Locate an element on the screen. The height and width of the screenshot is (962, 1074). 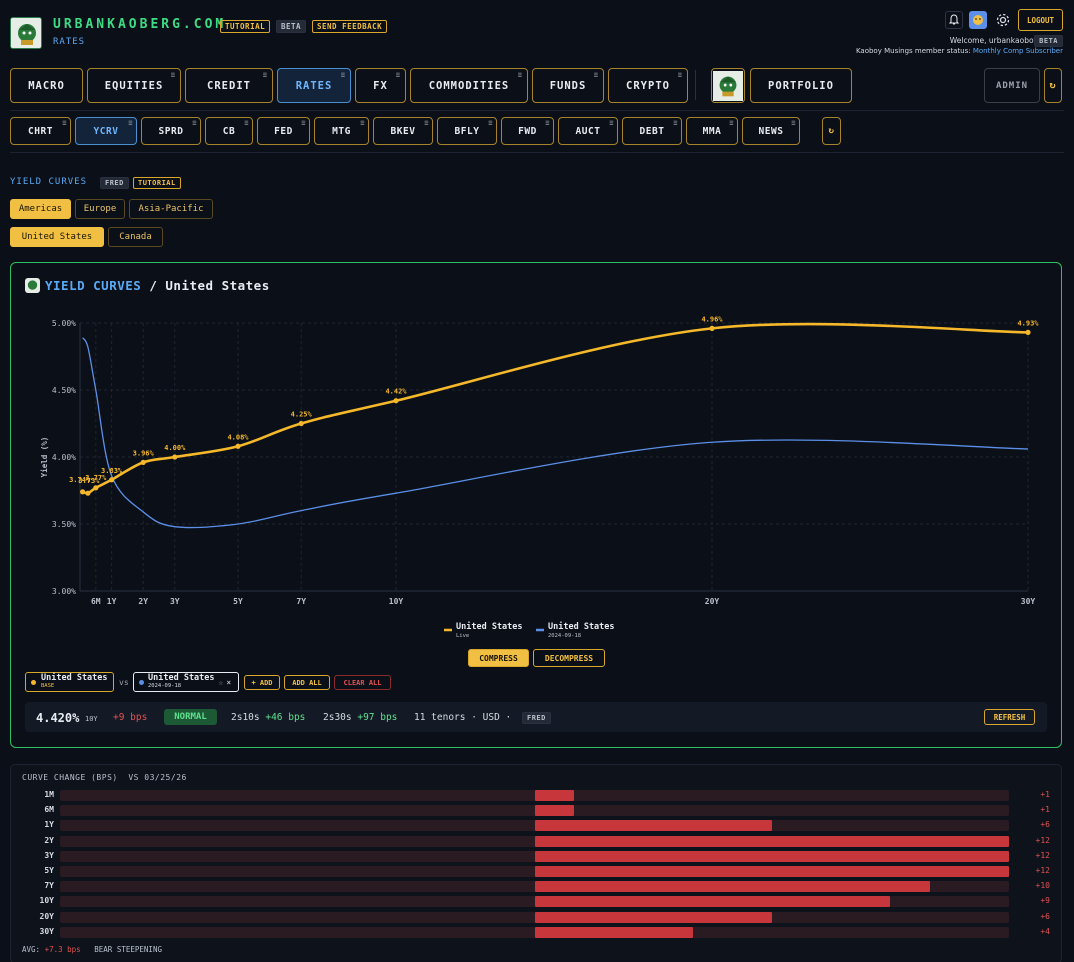
tutorial-tag: TUTORIAL is located at coordinates (245, 26).